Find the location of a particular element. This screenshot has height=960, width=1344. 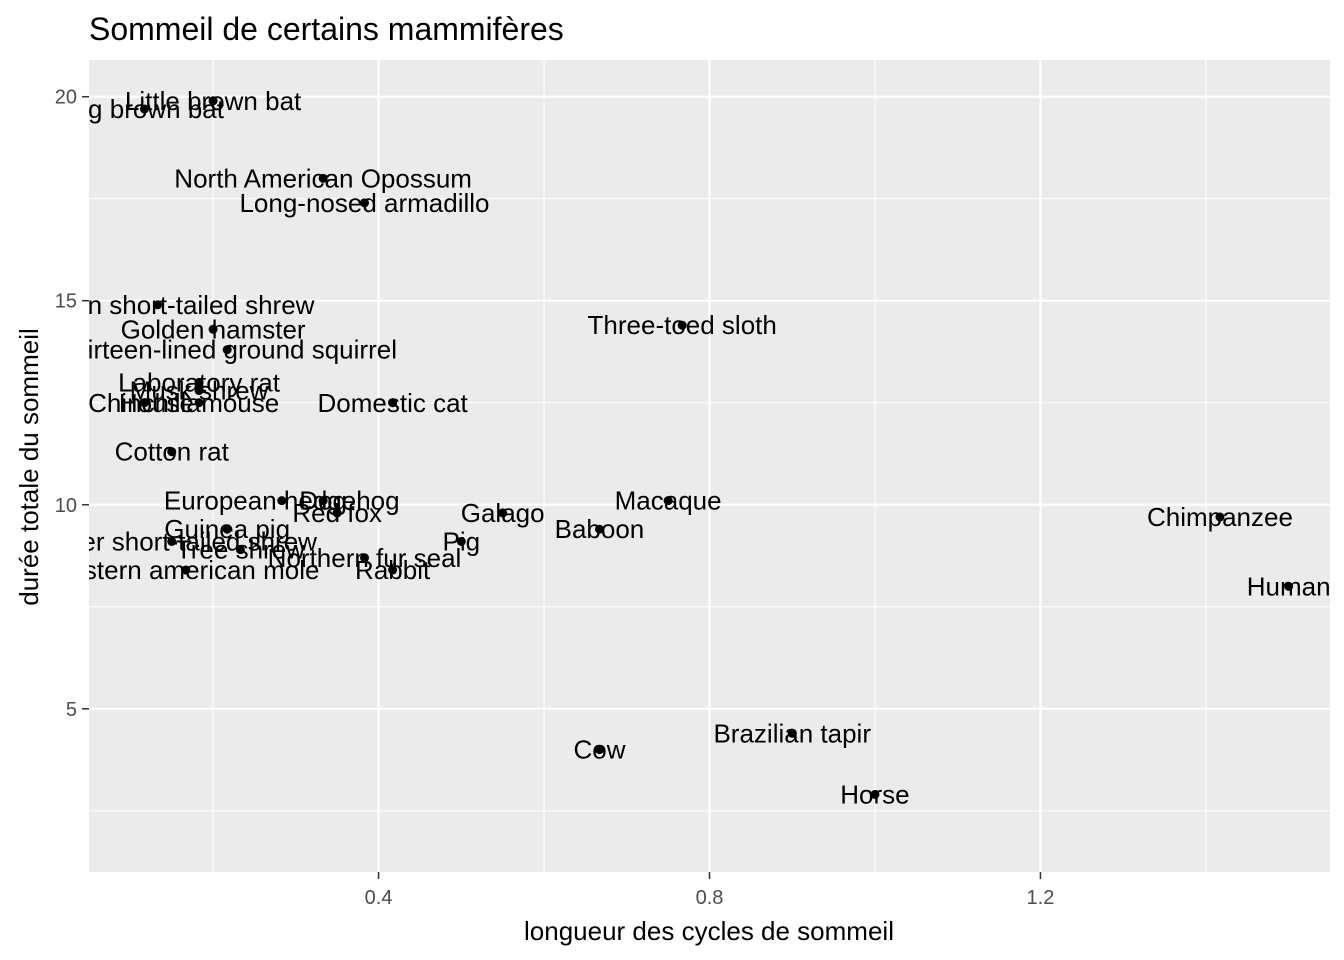

point-label: Northern short-tailed shrew is located at coordinates (158, 305).